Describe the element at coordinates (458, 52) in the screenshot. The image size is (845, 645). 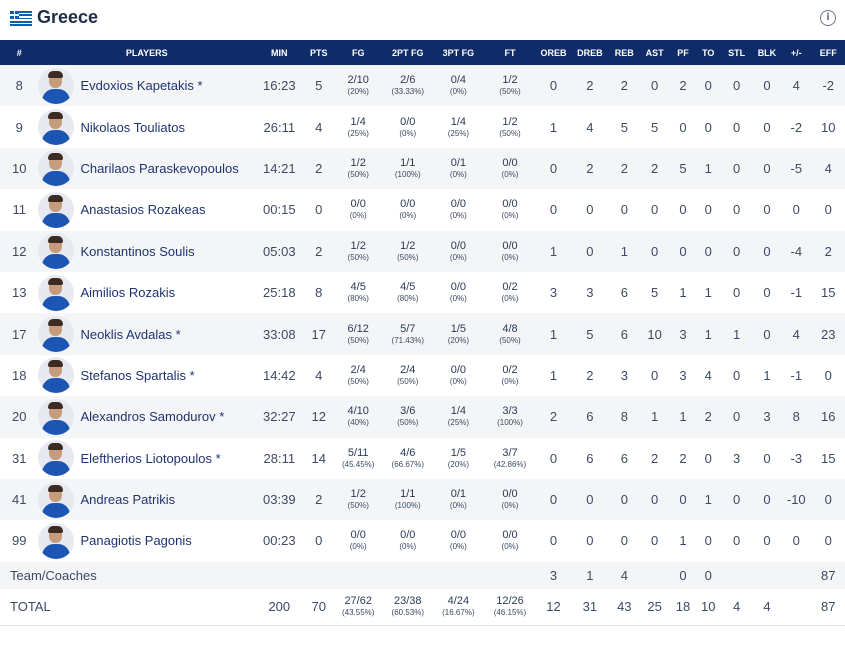
I see `column-header-3pt-fg: 3PT FG` at that location.